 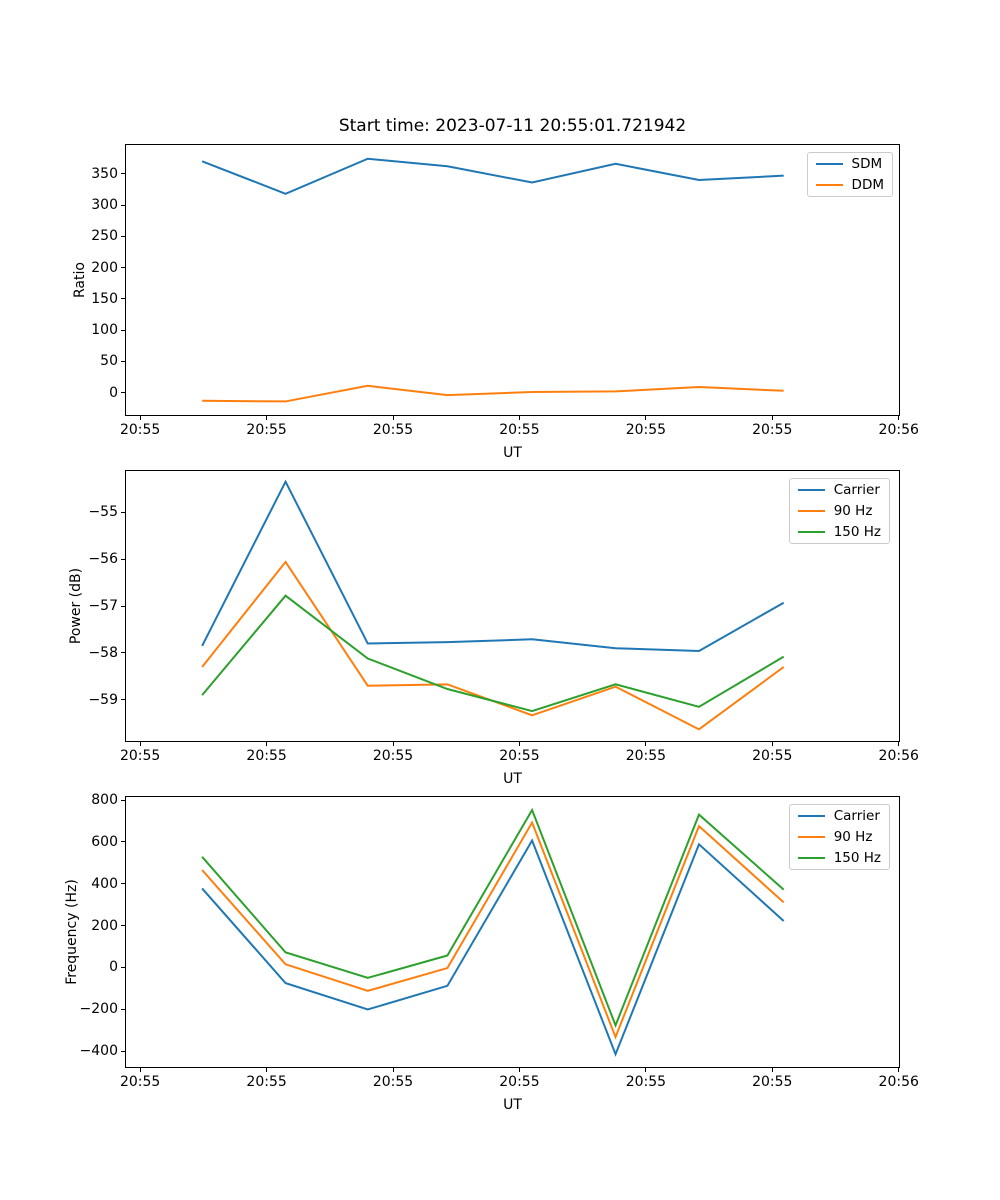 I want to click on legend-entry: 150 Hz, so click(x=839, y=531).